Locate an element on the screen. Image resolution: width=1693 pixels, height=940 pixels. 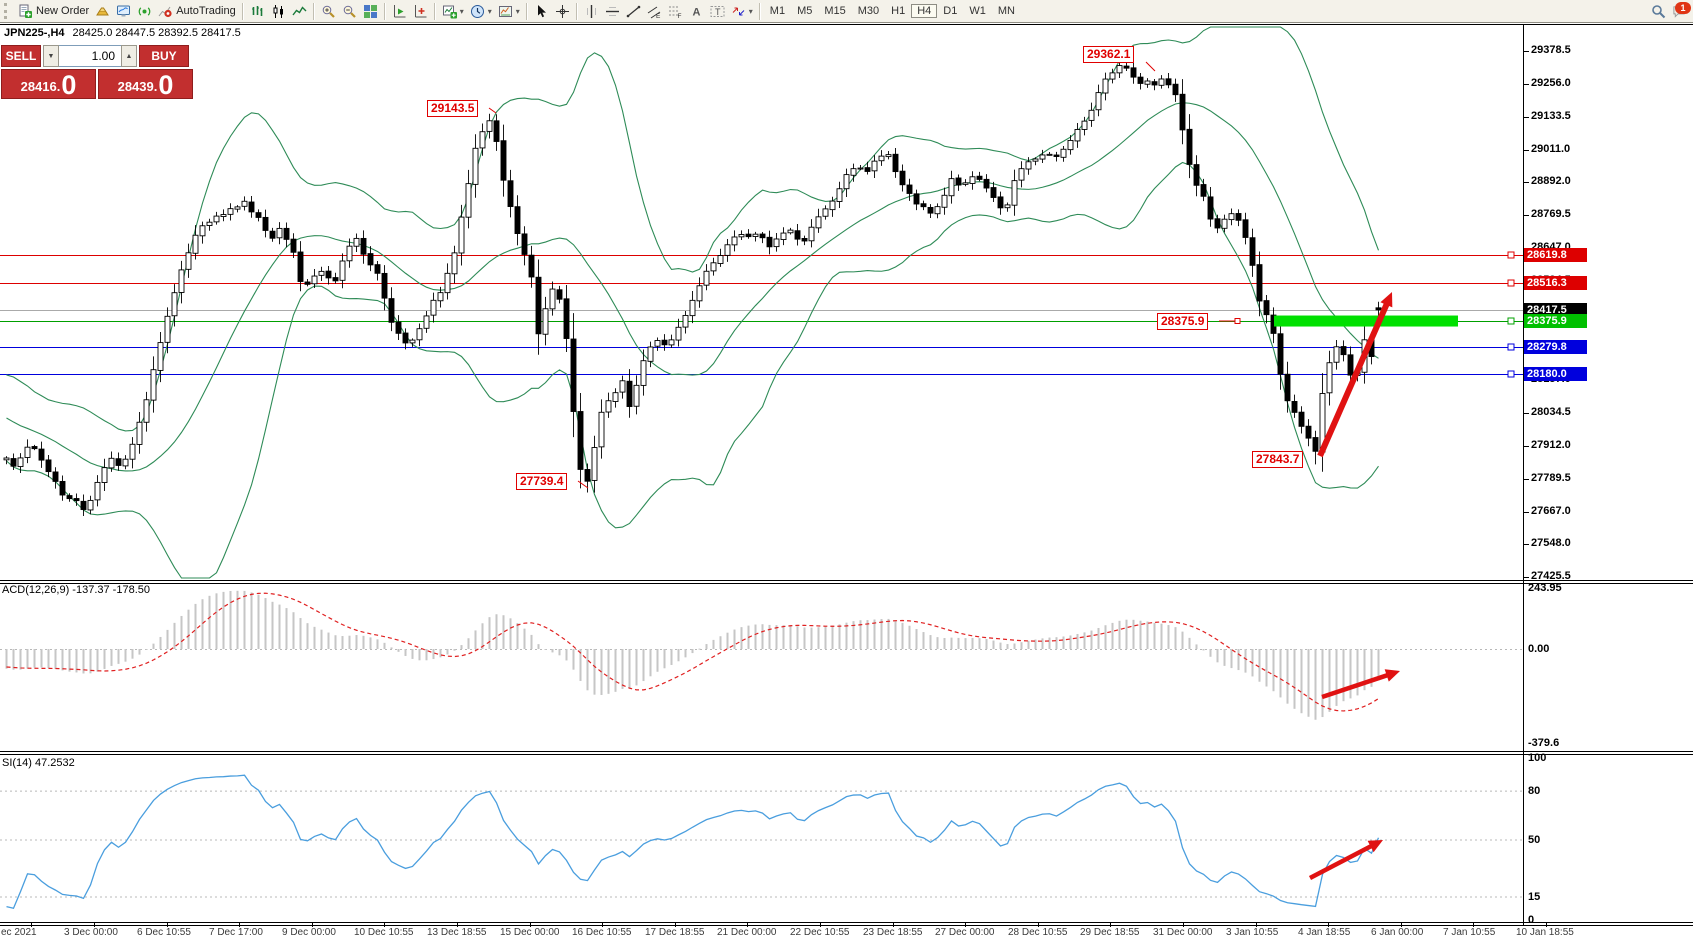
buy-button: BUY is located at coordinates (164, 56).